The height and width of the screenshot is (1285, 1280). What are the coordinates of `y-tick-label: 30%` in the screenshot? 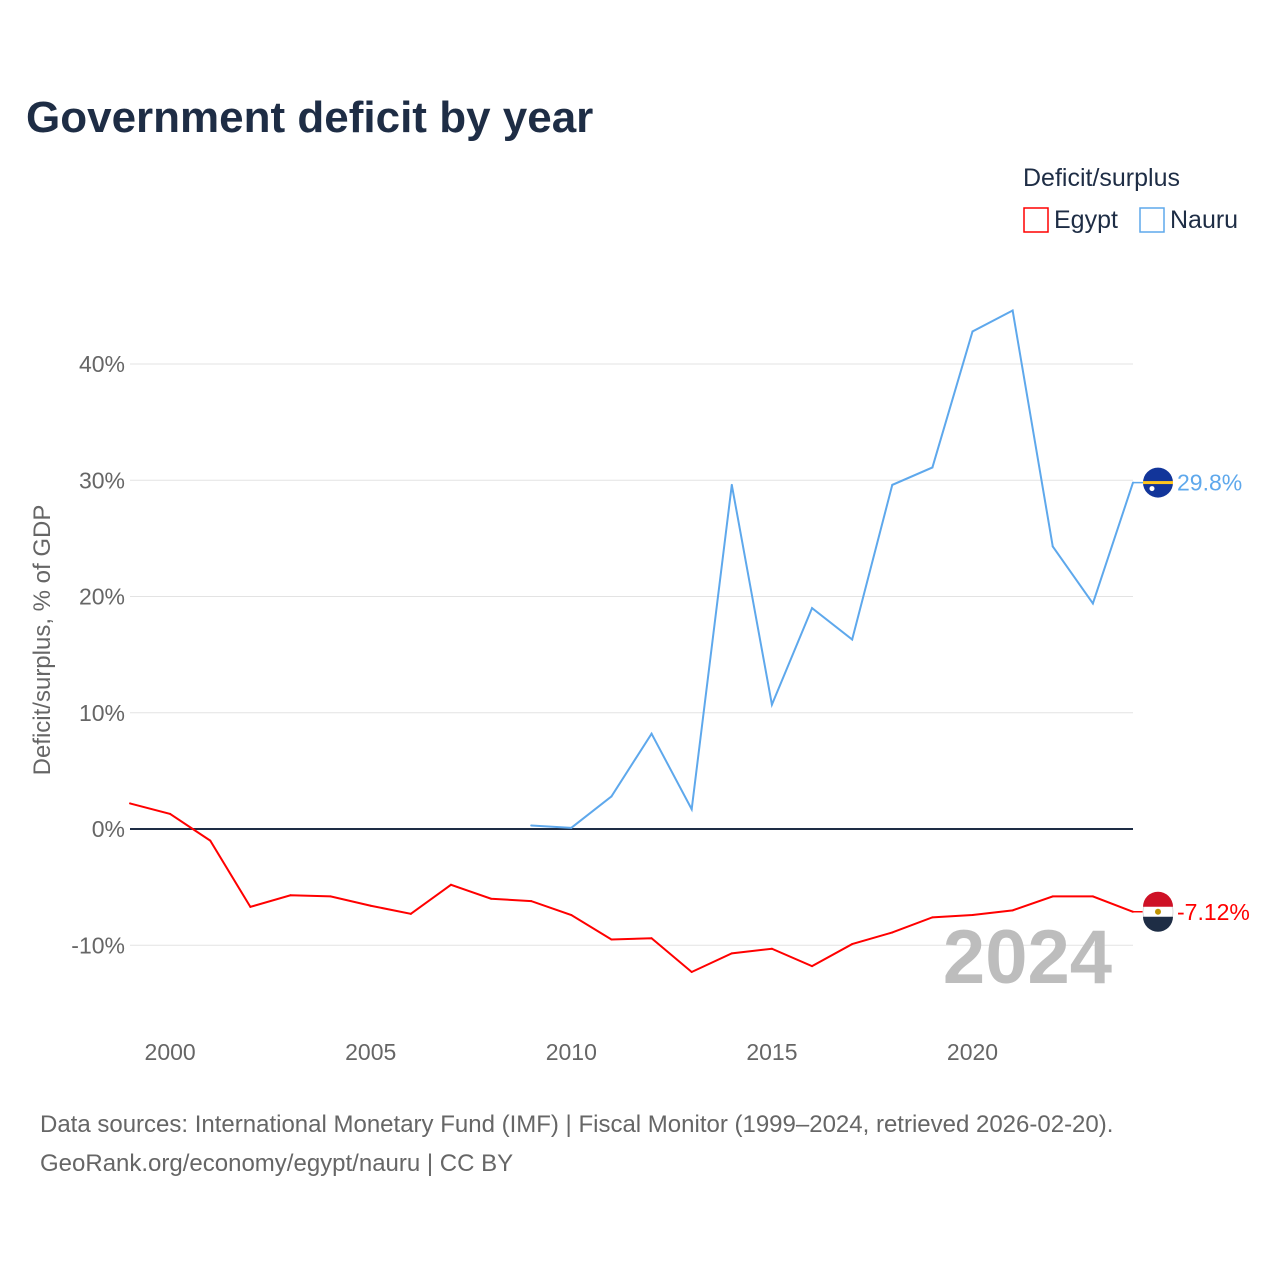 It's located at (102, 480).